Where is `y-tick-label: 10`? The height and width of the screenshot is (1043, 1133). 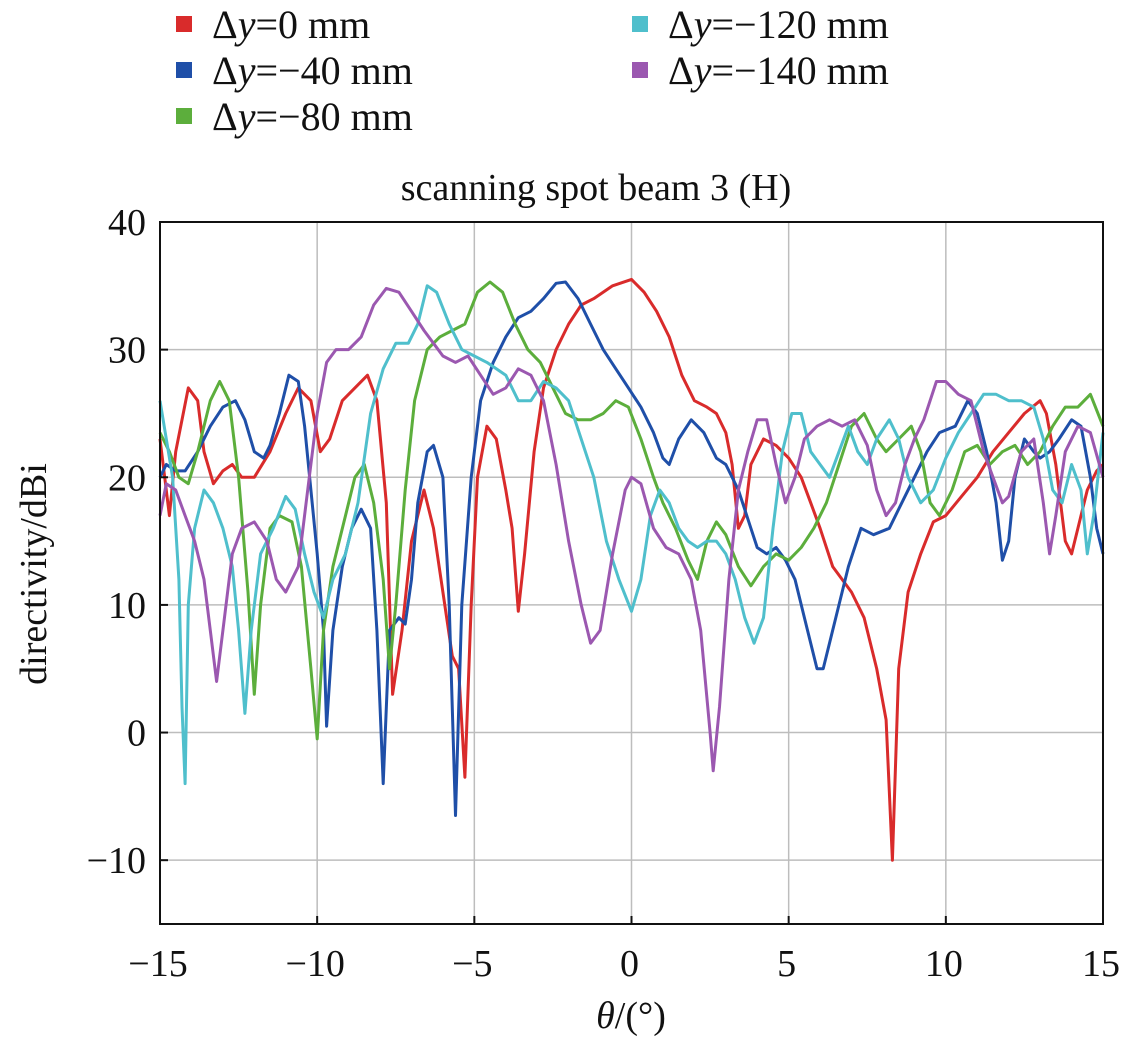 y-tick-label: 10 is located at coordinates (127, 606).